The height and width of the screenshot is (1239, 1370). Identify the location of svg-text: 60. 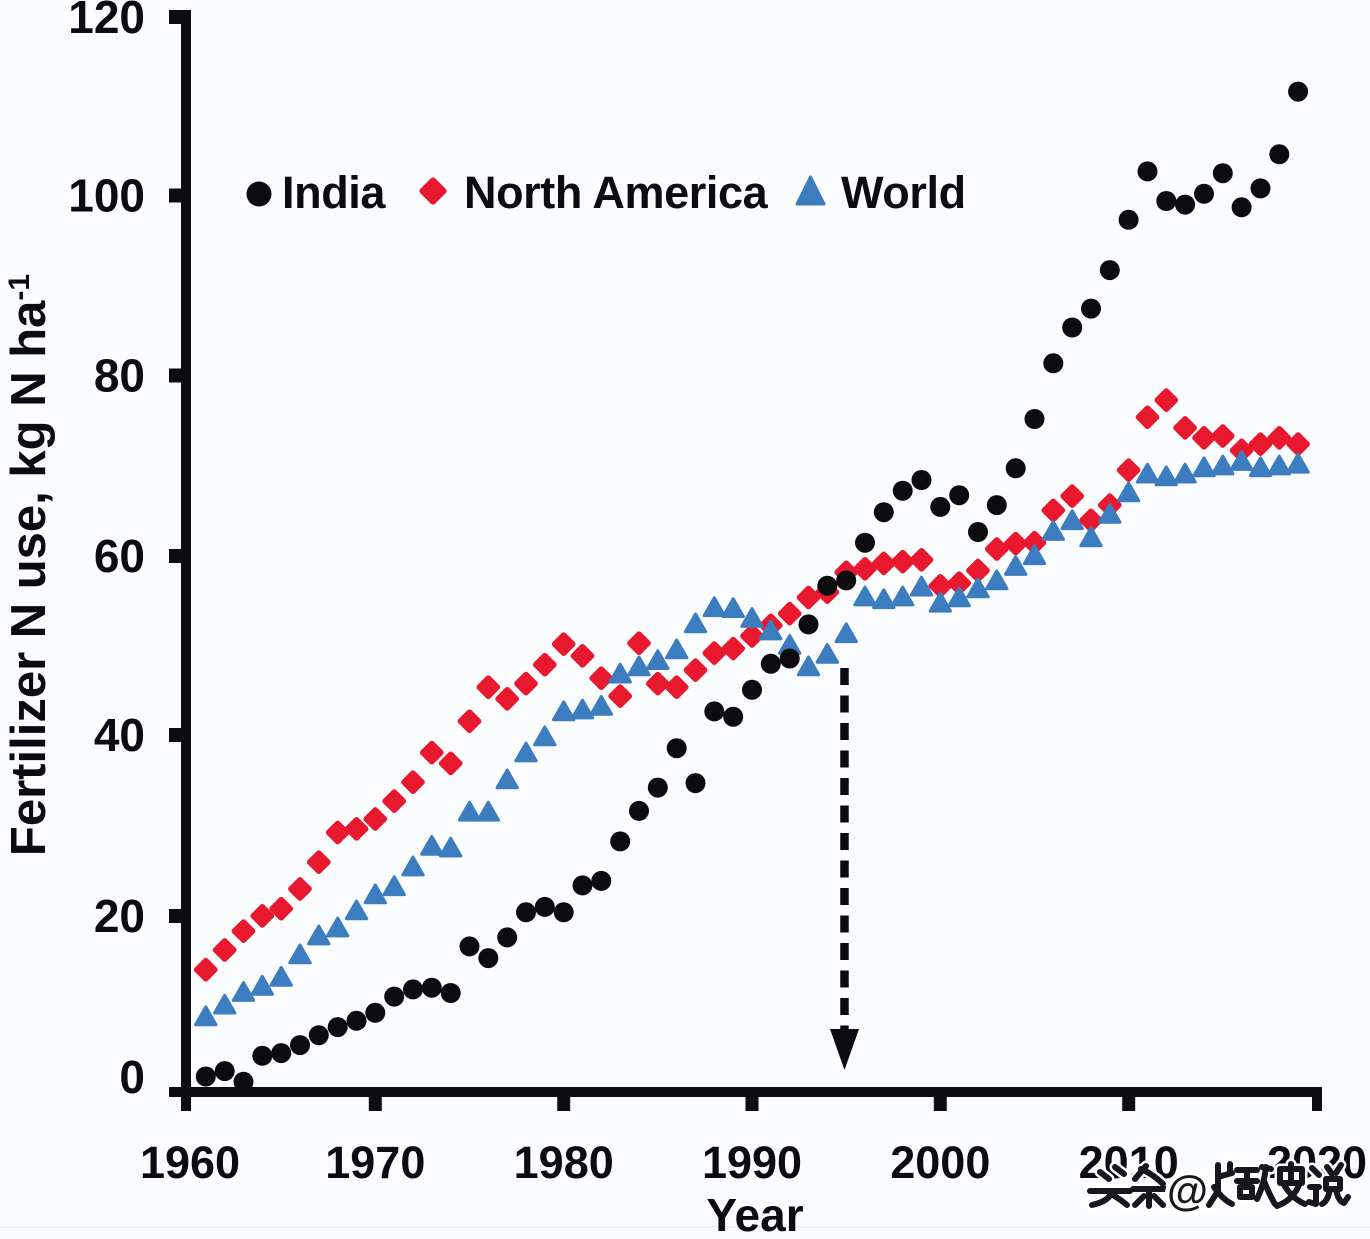
(119, 556).